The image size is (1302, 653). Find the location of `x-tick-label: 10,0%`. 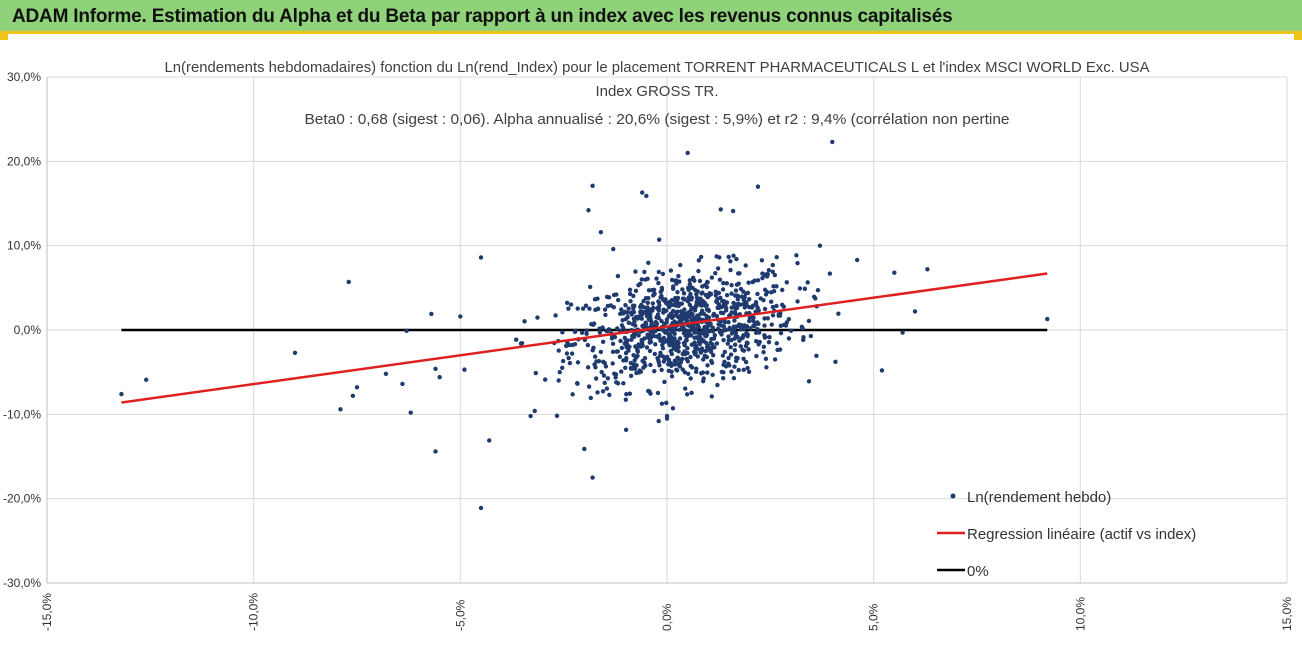

x-tick-label: 10,0% is located at coordinates (1080, 614).